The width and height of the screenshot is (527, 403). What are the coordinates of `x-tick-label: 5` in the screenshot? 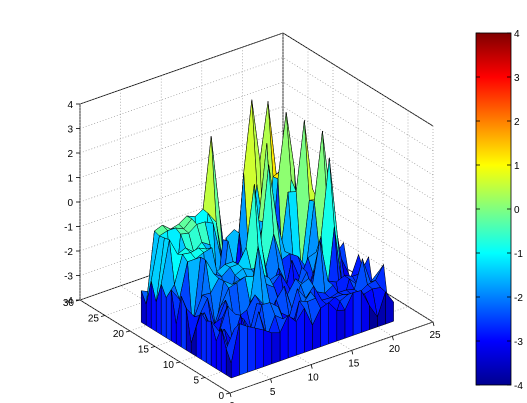 It's located at (273, 392).